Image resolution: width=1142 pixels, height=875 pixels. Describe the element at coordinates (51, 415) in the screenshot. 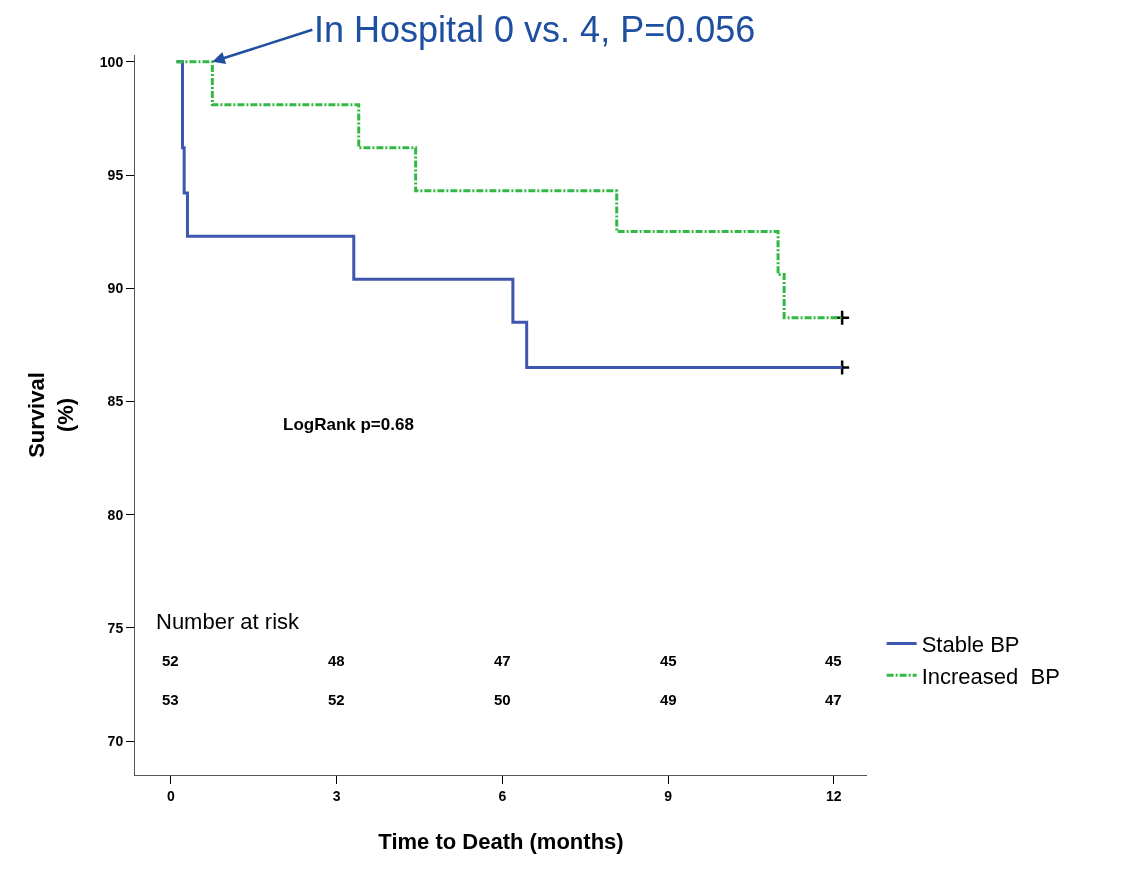

I see `y-axis-title: Survival (%)` at that location.